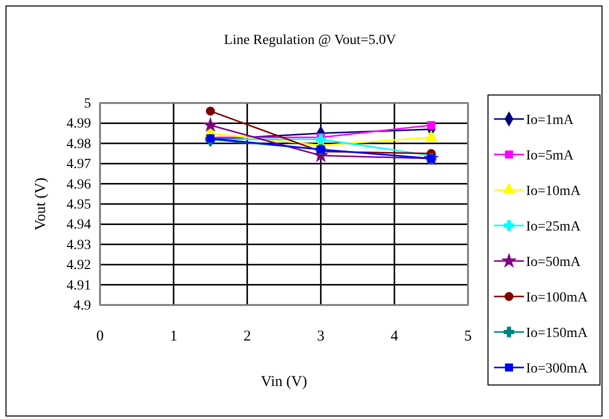  What do you see at coordinates (557, 333) in the screenshot?
I see `legend-label: Io=150mA` at bounding box center [557, 333].